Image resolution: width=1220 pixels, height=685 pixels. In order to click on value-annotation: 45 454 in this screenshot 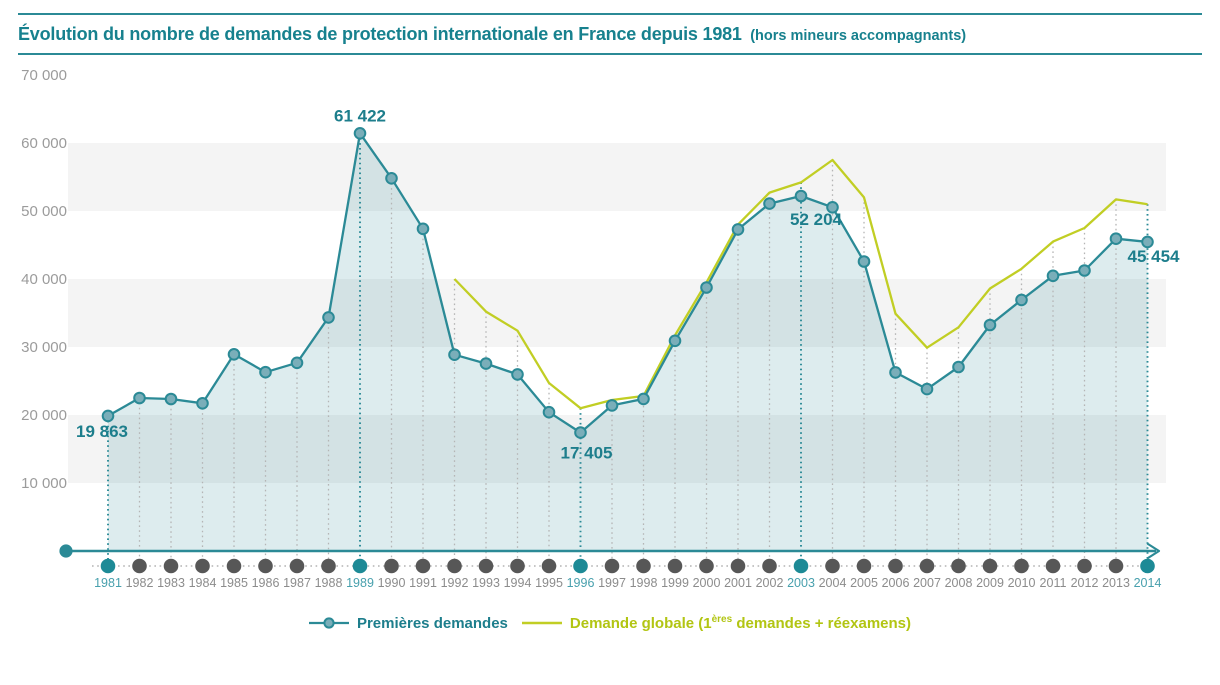, I will do `click(1154, 256)`.